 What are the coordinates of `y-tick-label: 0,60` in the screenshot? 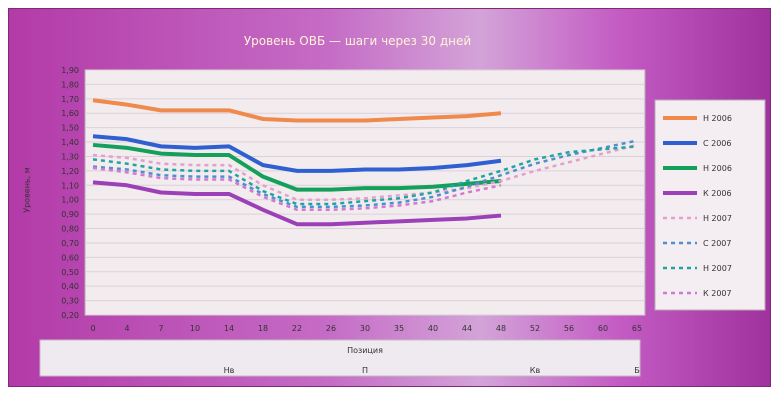 It's located at (70, 257).